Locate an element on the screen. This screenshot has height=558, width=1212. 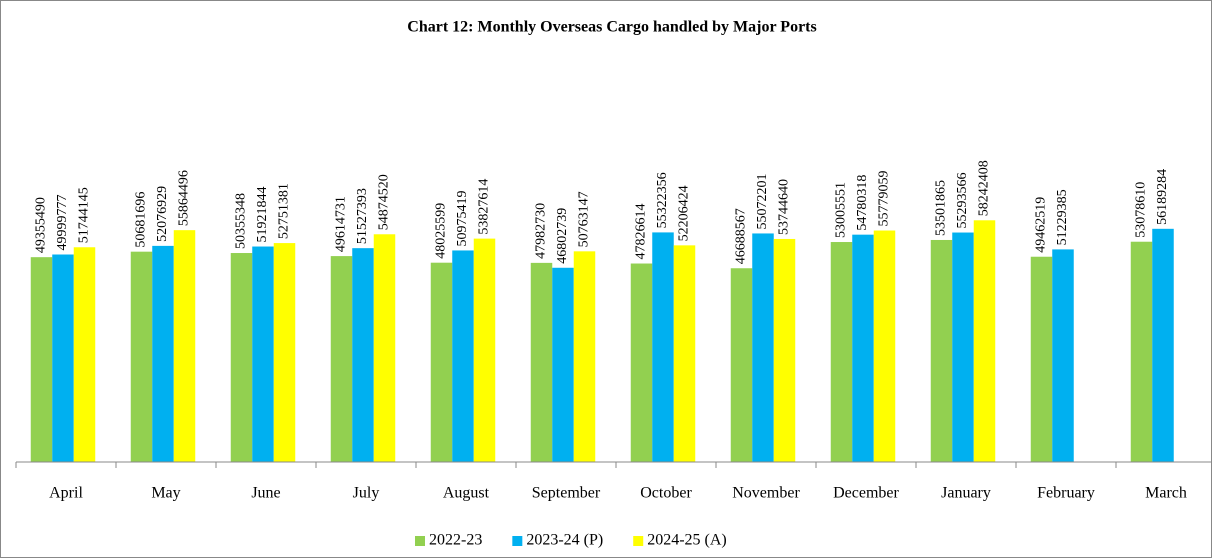
data-label: 58242408 is located at coordinates (984, 188).